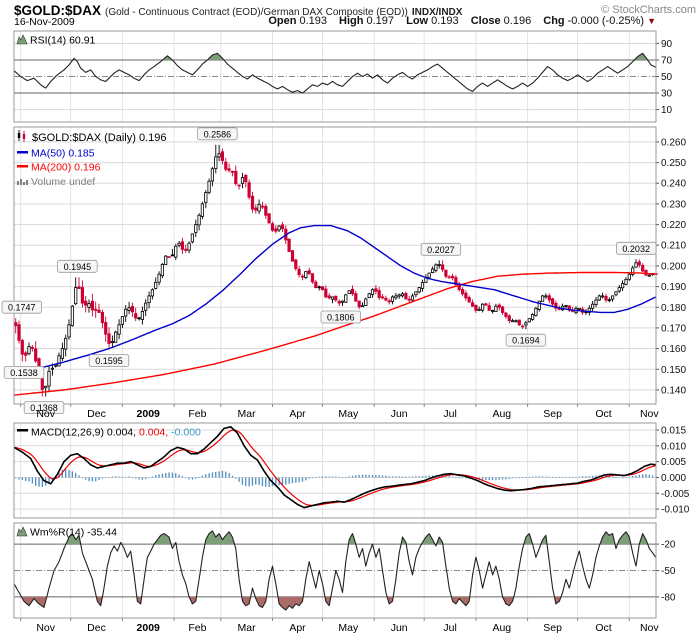 The width and height of the screenshot is (700, 639). Describe the element at coordinates (63, 182) in the screenshot. I see `volume-legend: Volume undef` at that location.